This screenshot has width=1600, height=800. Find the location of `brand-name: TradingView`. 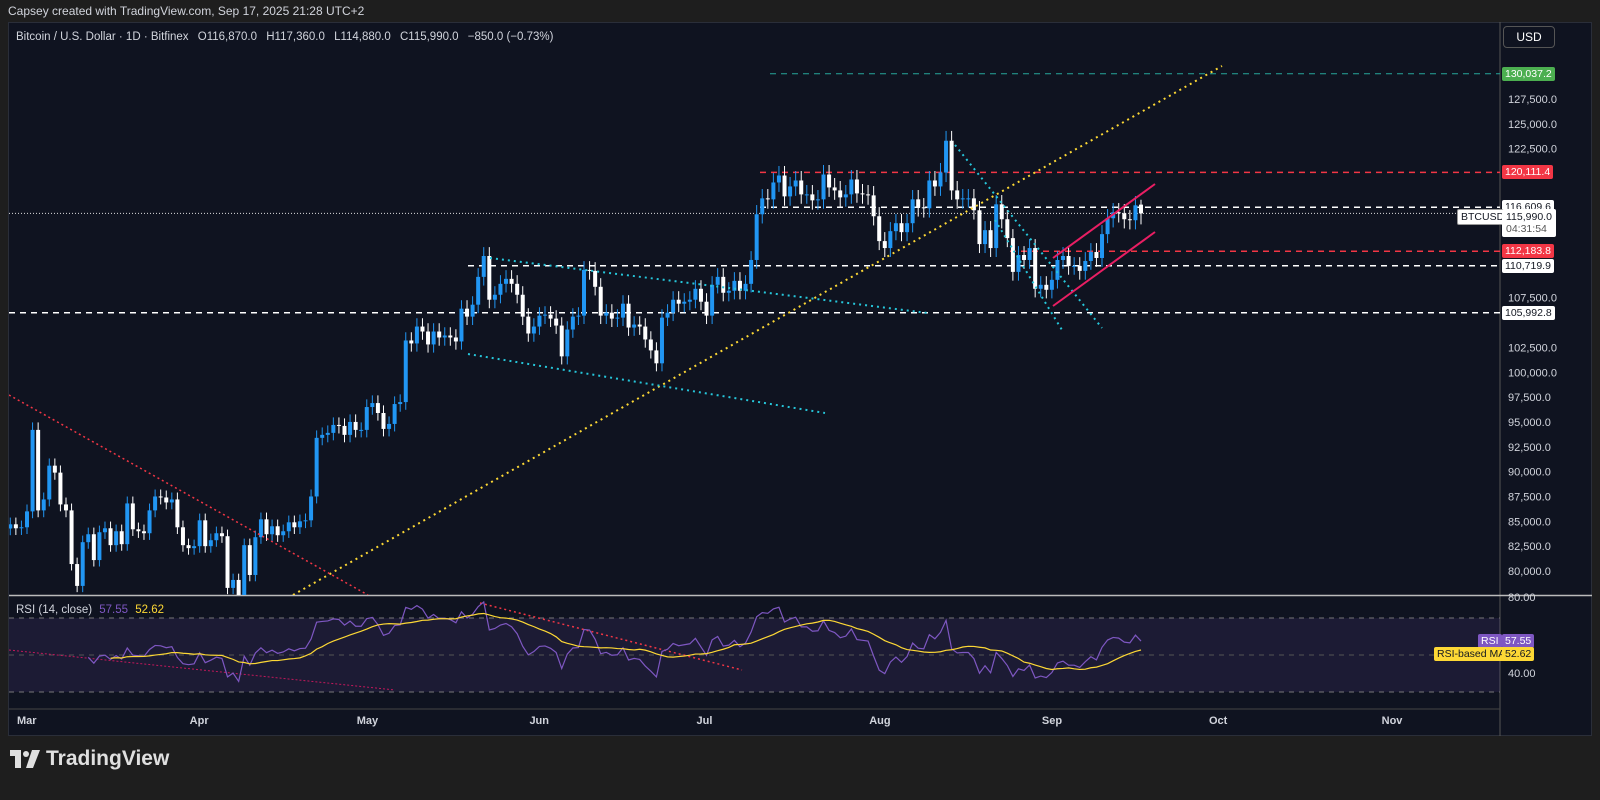

brand-name: TradingView is located at coordinates (108, 758).